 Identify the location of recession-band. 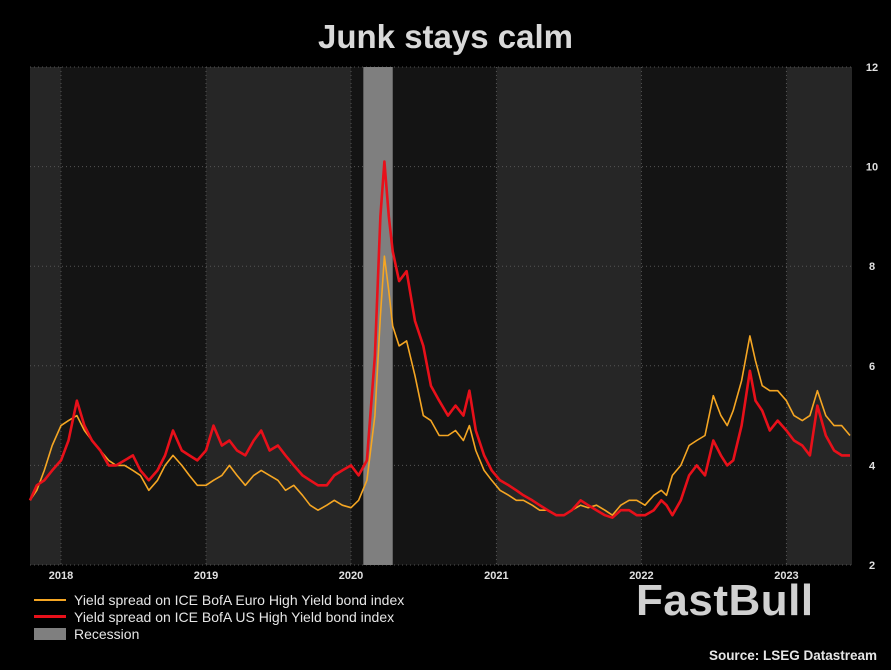
(378, 316).